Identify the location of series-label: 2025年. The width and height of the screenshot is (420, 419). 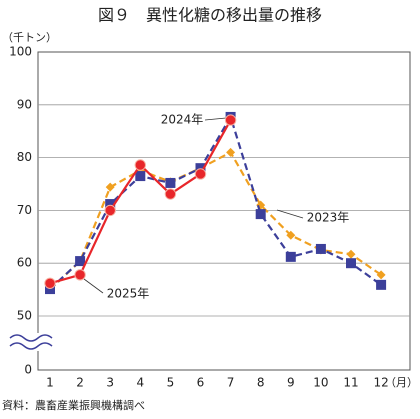
(128, 294).